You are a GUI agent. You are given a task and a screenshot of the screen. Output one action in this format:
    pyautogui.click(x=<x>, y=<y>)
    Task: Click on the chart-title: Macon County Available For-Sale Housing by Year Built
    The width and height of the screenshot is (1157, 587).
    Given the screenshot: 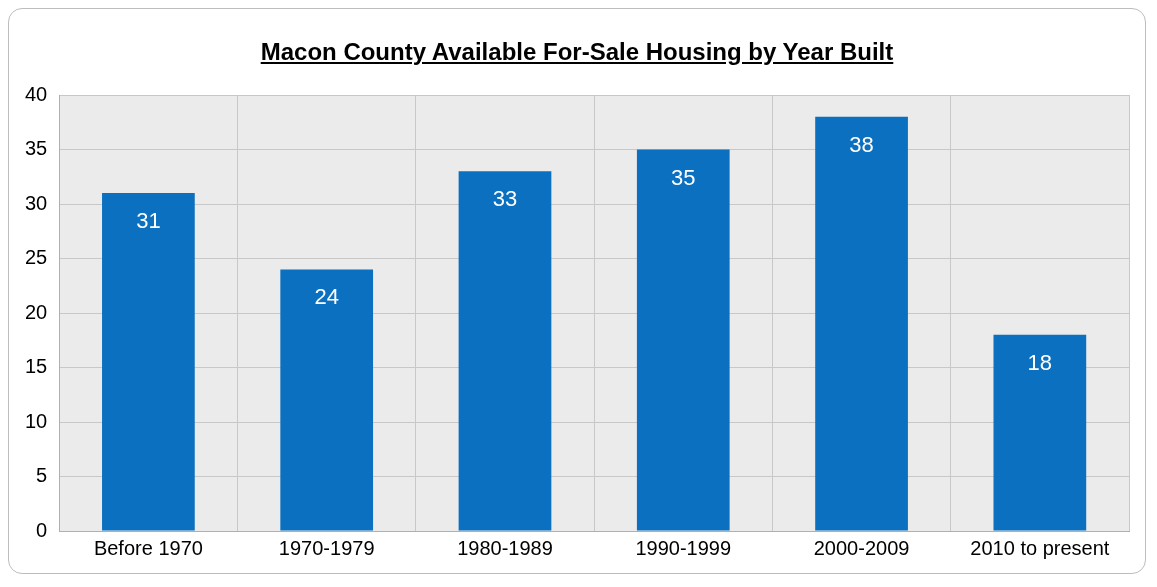 What is the action you would take?
    pyautogui.click(x=577, y=52)
    